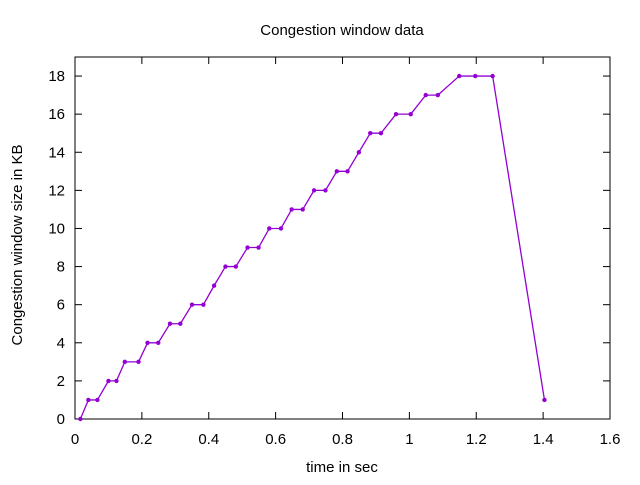 The image size is (640, 485). I want to click on x-tick-label: 0, so click(75, 439).